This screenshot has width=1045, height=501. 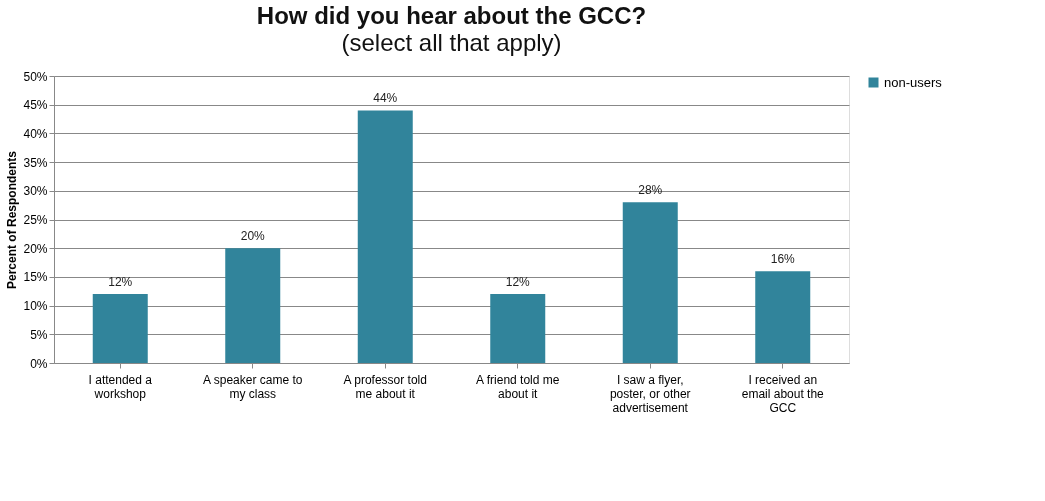 I want to click on x-tick-label: I received an email about the GCC, so click(x=783, y=393).